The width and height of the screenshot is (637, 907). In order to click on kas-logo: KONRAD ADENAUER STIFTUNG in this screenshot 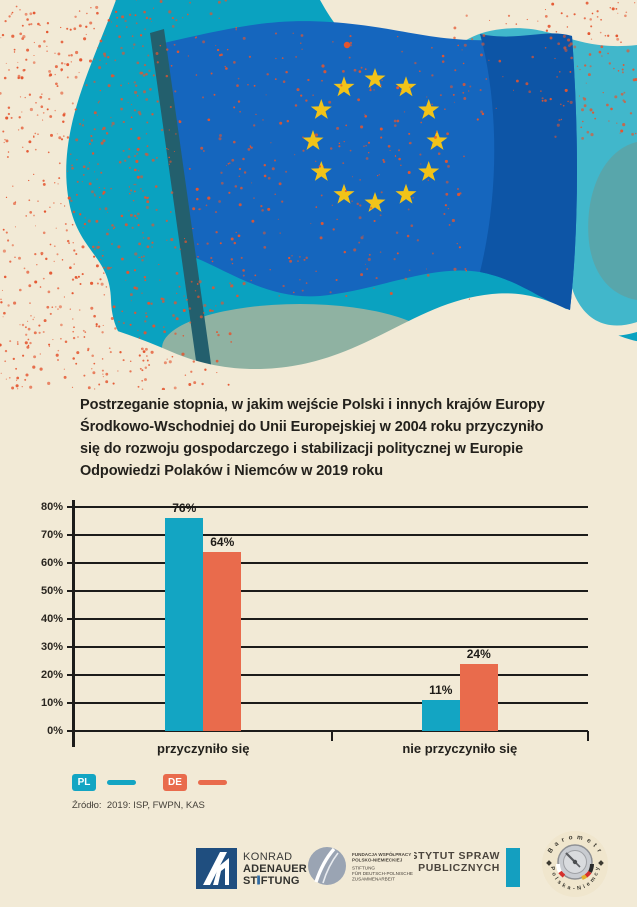, I will do `click(251, 868)`.